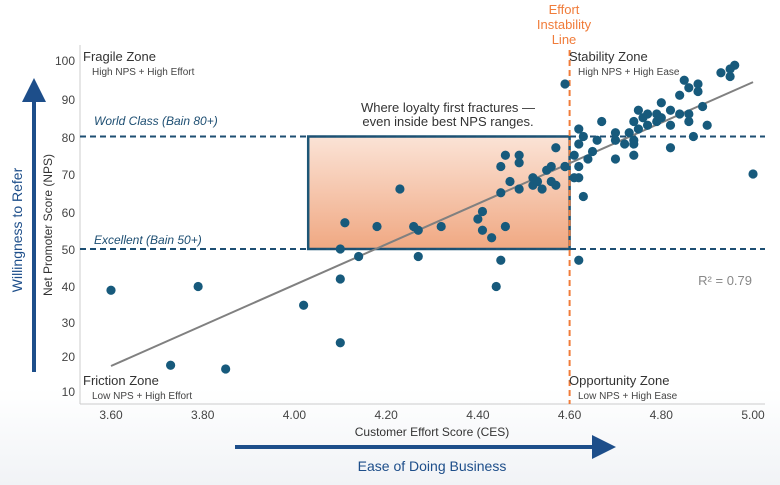 The height and width of the screenshot is (485, 780). I want to click on stability-zone-subtitle: High NPS + High Ease, so click(629, 72).